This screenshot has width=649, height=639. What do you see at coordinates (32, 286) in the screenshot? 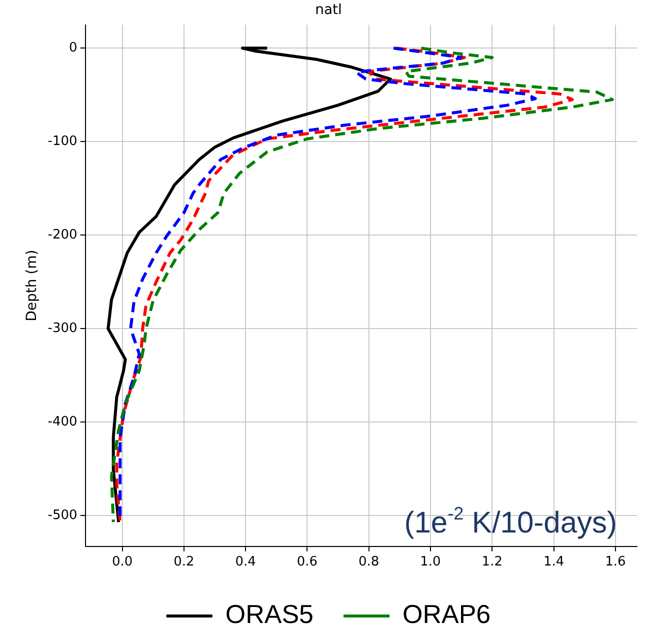
I see `y-axis-title: Depth (m)` at bounding box center [32, 286].